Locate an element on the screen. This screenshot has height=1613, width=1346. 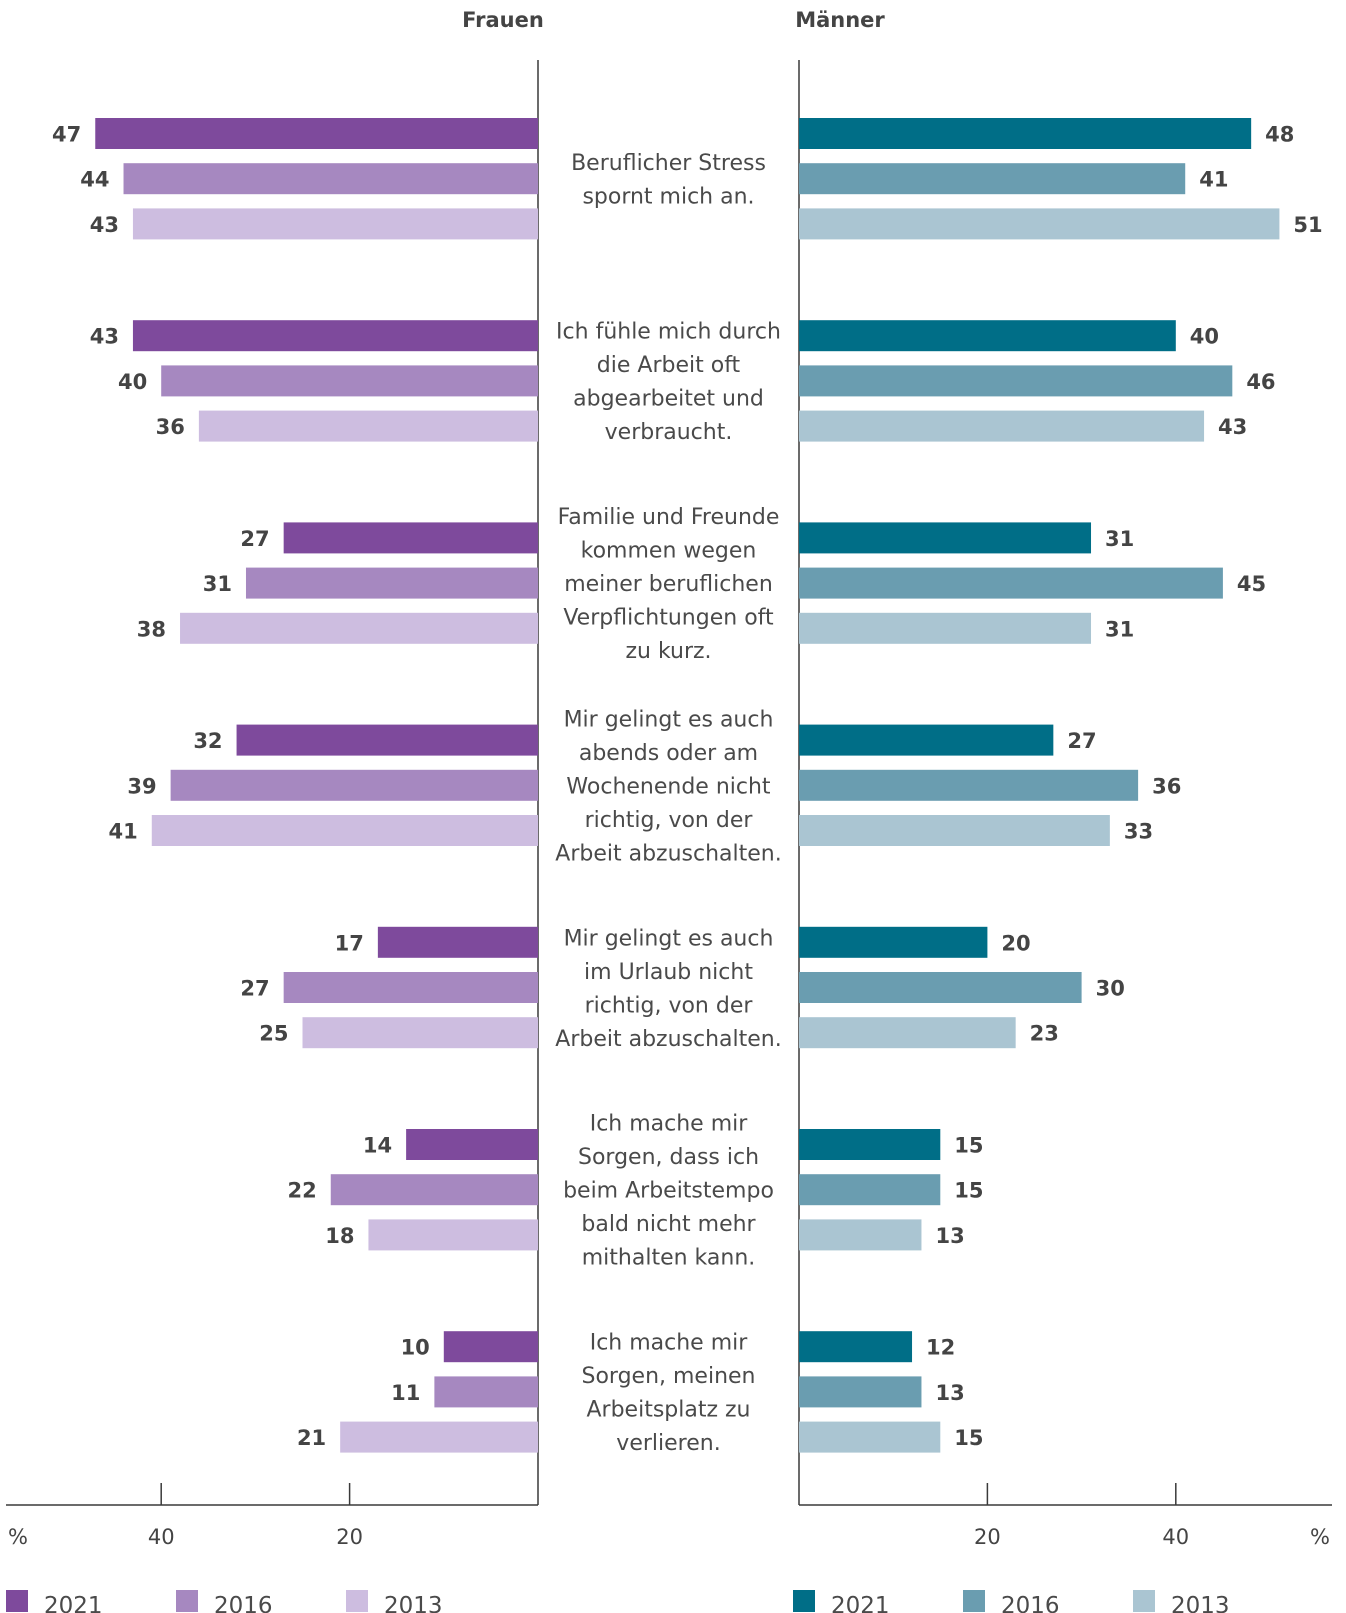
data-label-Frauen-2013-6: 21 is located at coordinates (311, 1438).